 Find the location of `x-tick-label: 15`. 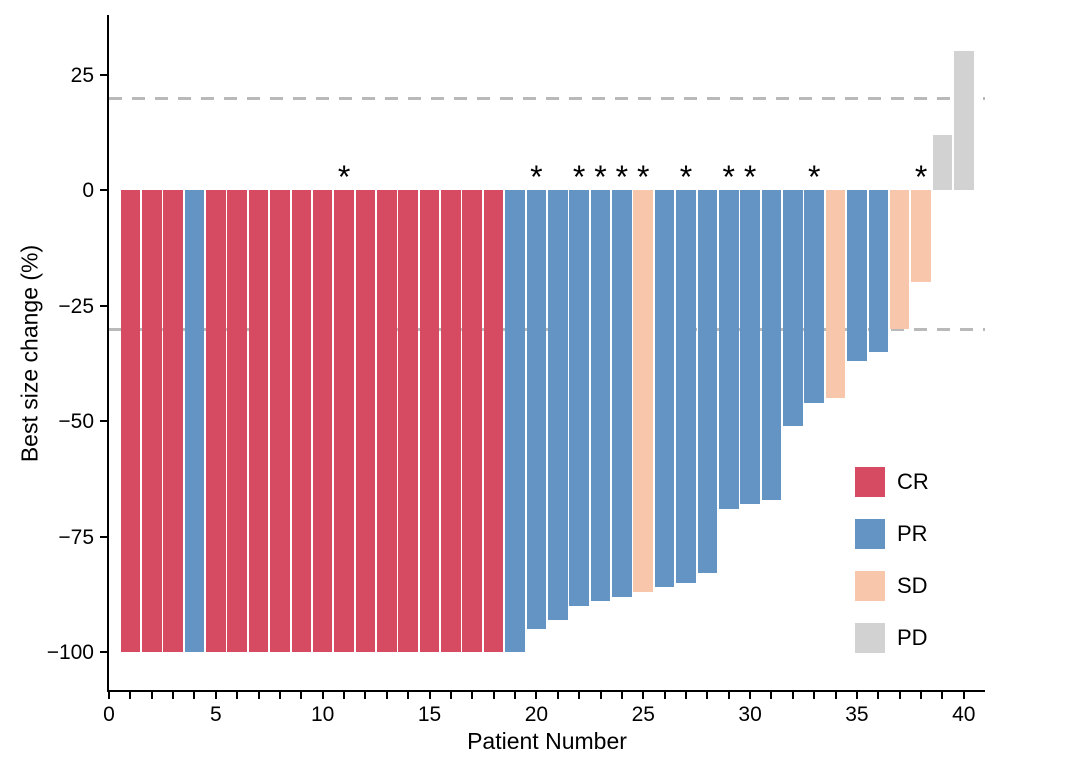

x-tick-label: 15 is located at coordinates (429, 714).